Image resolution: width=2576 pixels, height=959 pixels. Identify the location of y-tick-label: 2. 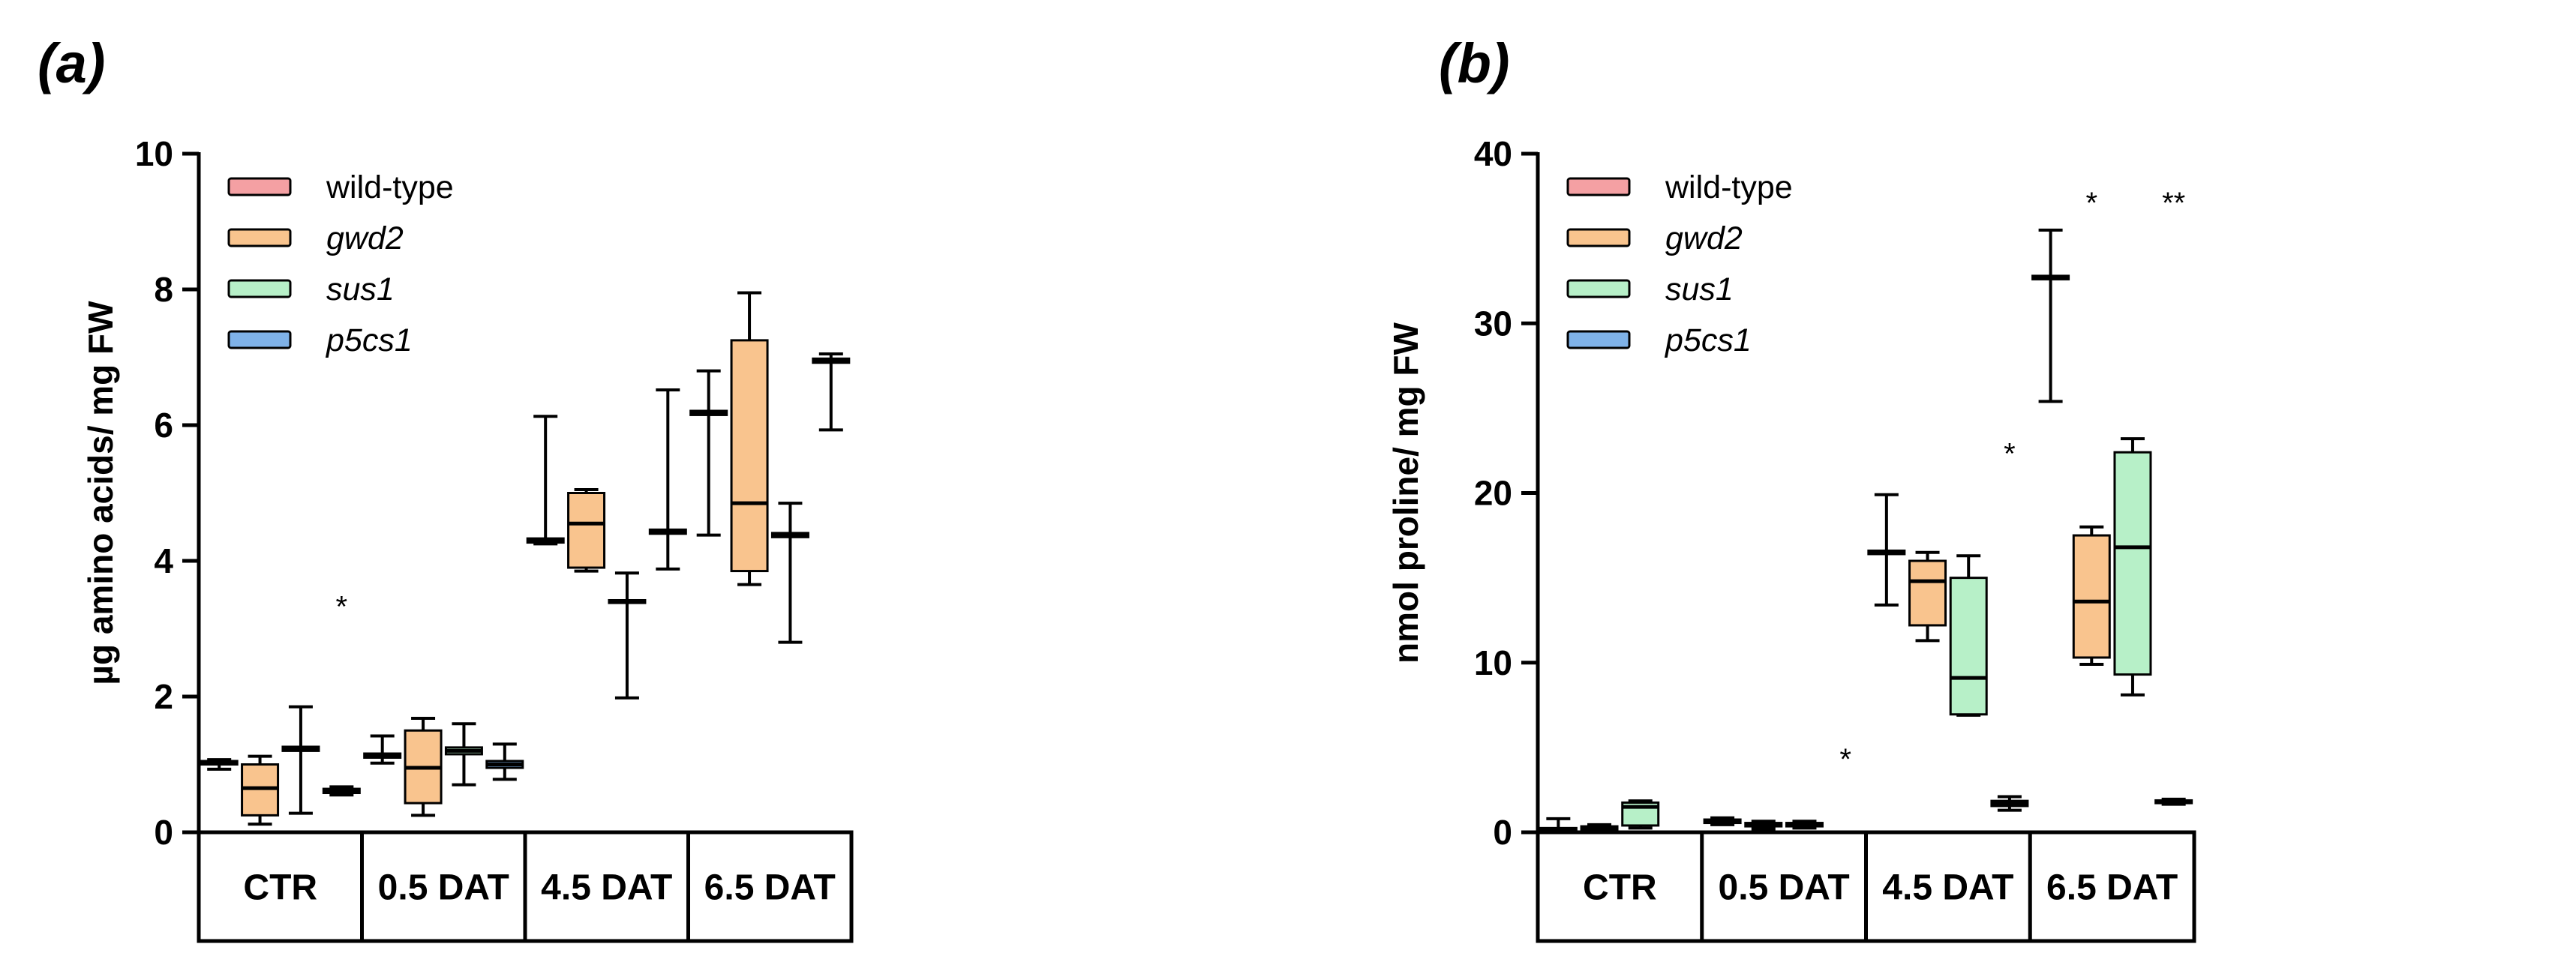
(163, 696).